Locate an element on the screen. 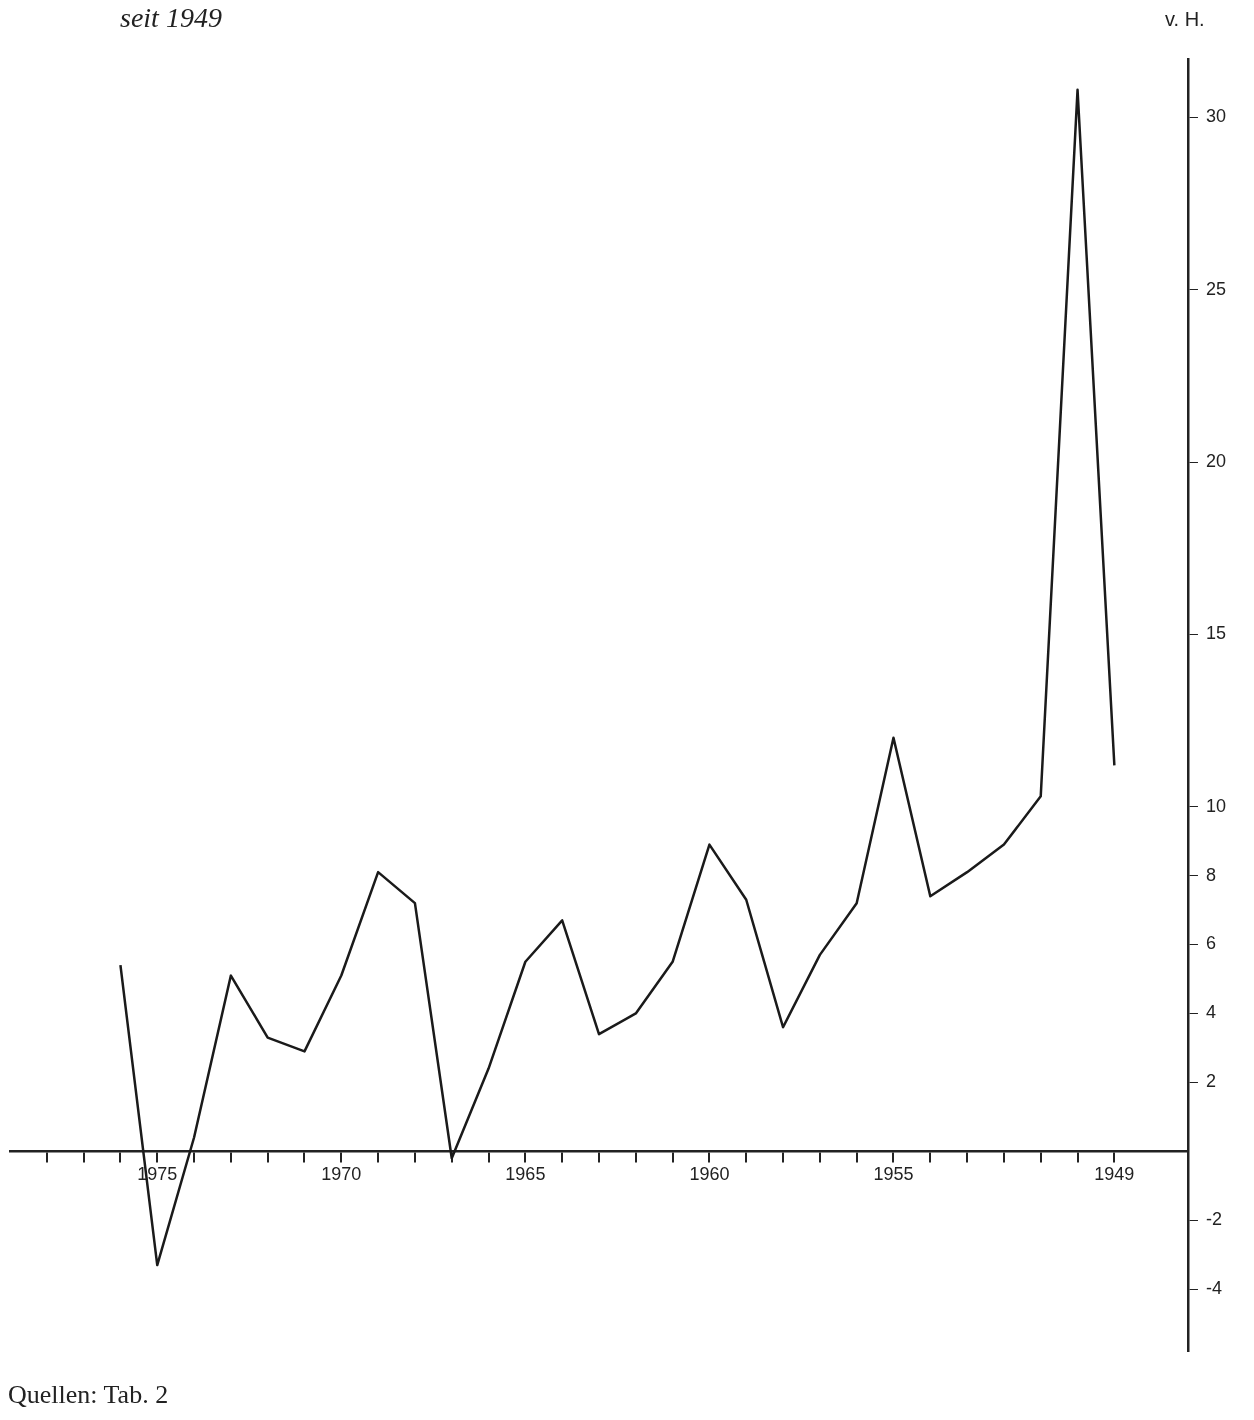 This screenshot has height=1420, width=1254. x-tick-label: 1965 is located at coordinates (525, 1174).